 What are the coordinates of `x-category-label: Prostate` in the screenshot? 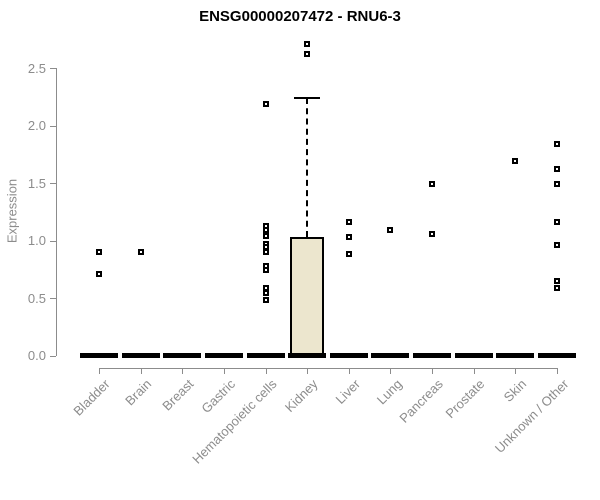 It's located at (465, 399).